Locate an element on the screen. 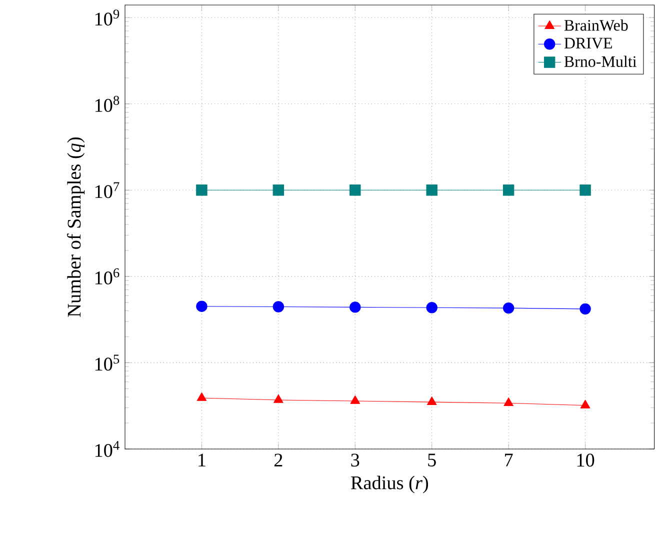  x-tick-label: 2 is located at coordinates (278, 460).